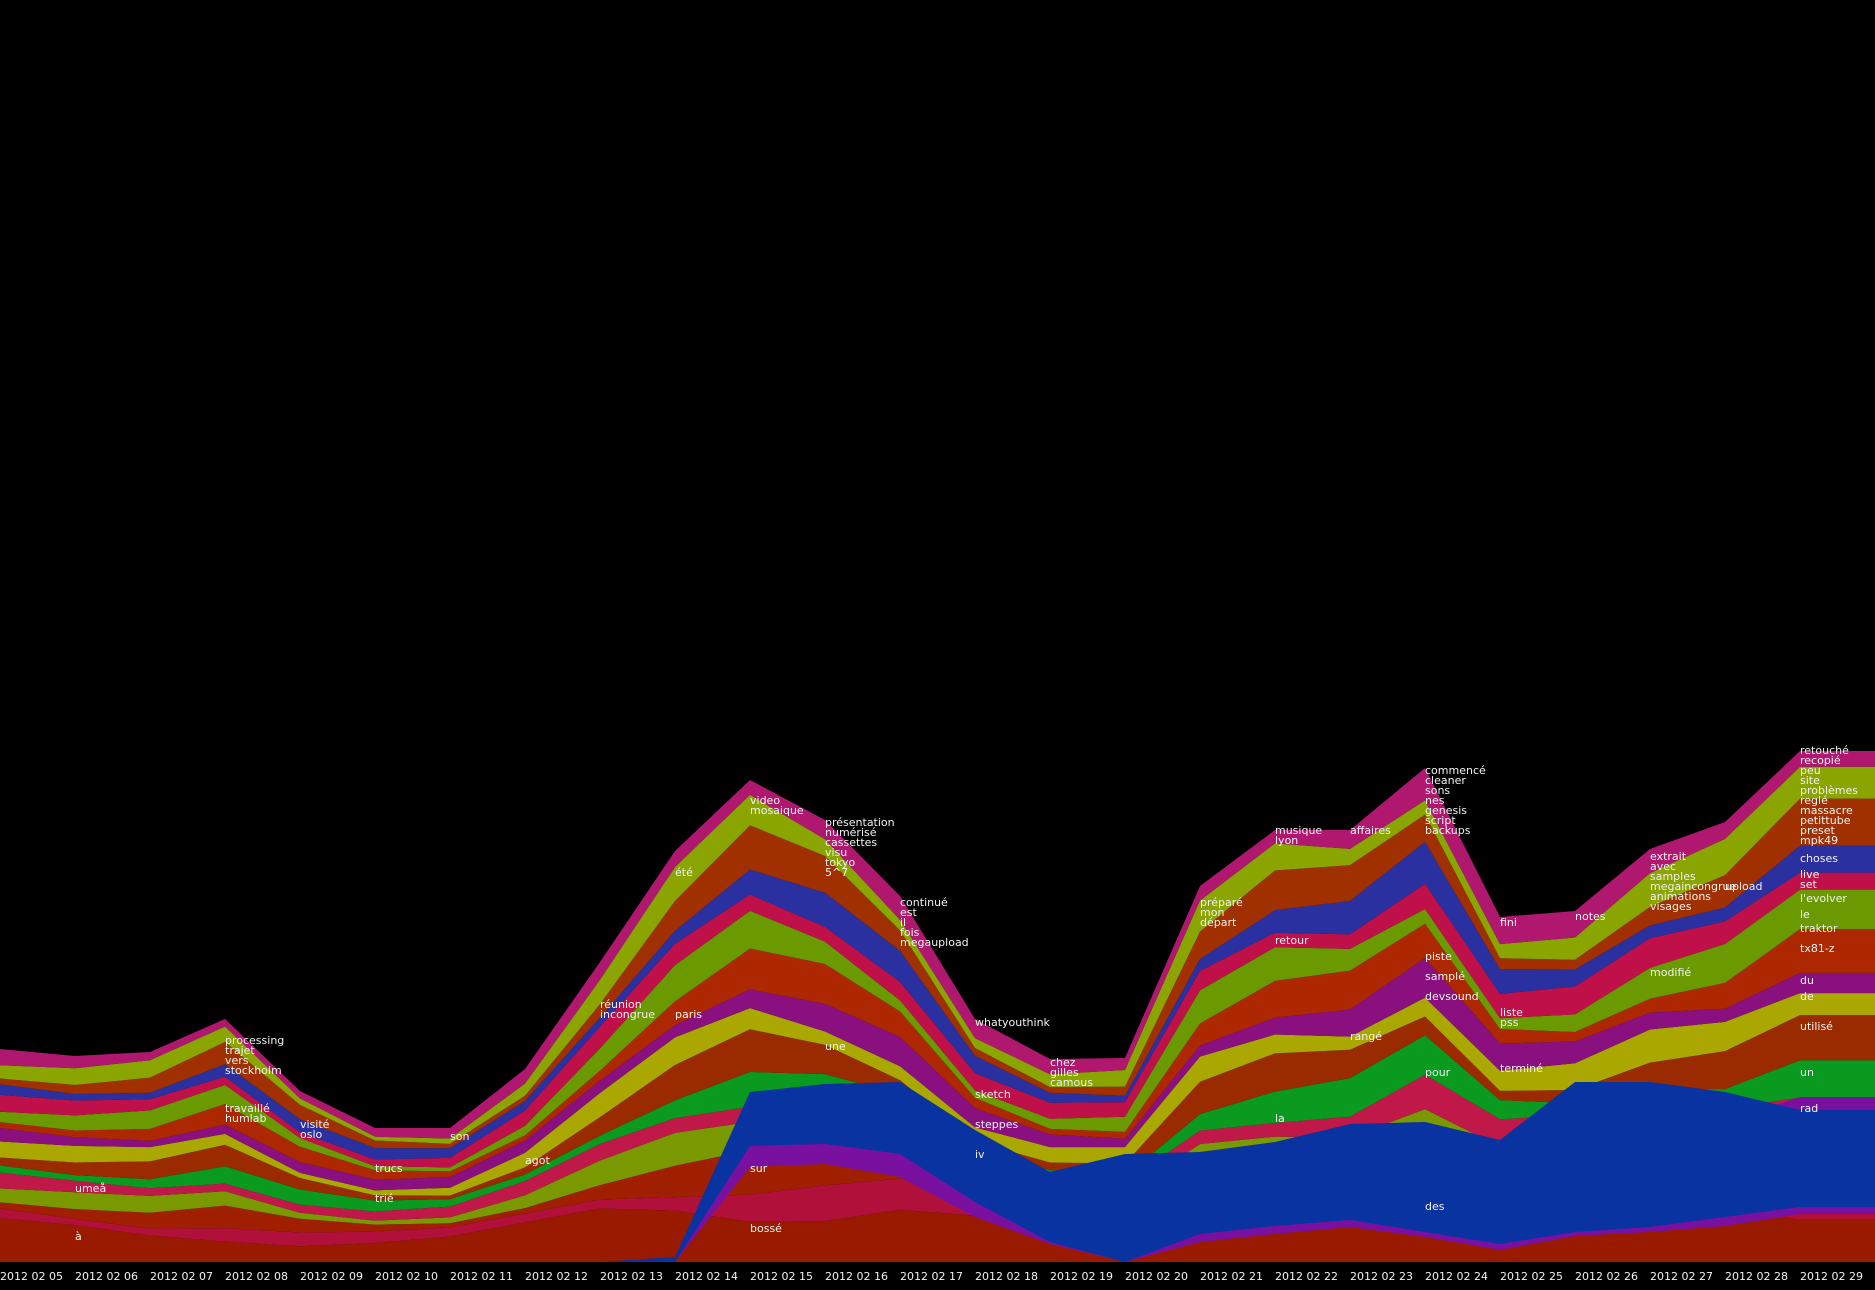 The width and height of the screenshot is (1875, 1290). I want to click on word-label: iv, so click(980, 1154).